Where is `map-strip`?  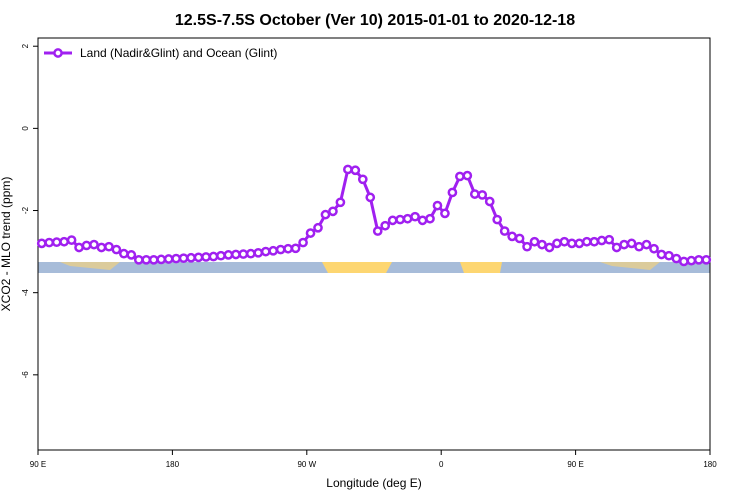
map-strip is located at coordinates (374, 267).